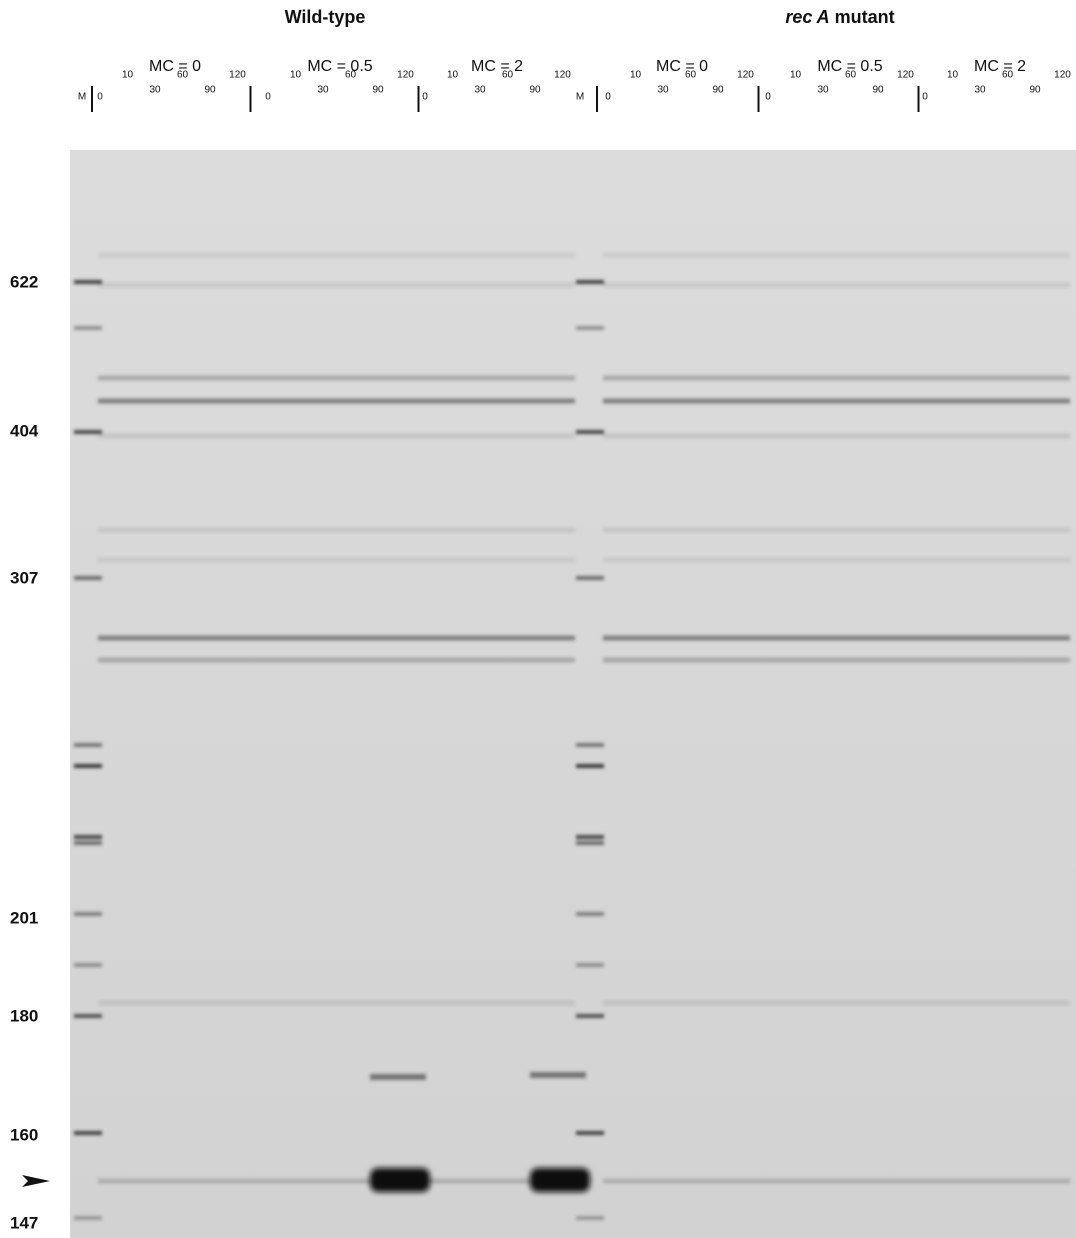 This screenshot has width=1076, height=1238. What do you see at coordinates (325, 17) in the screenshot?
I see `group-title: Wild-type` at bounding box center [325, 17].